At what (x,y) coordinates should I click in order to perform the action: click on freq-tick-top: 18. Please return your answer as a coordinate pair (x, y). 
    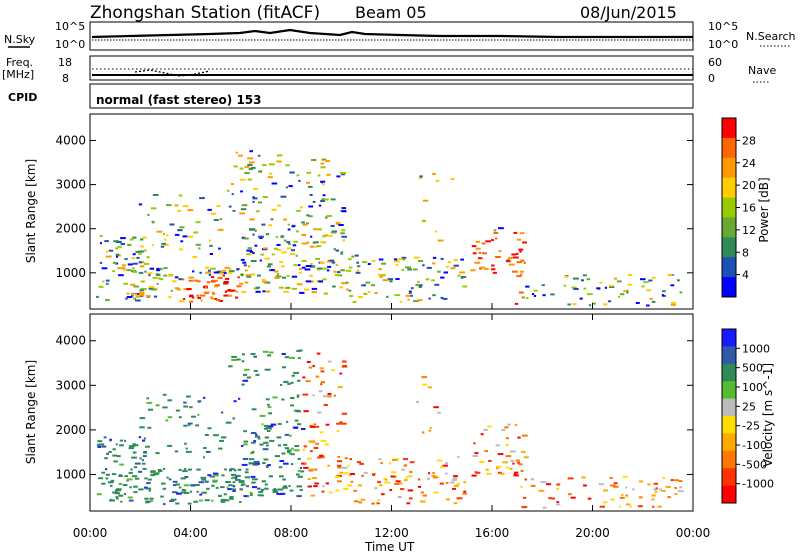
    Looking at the image, I should click on (65, 62).